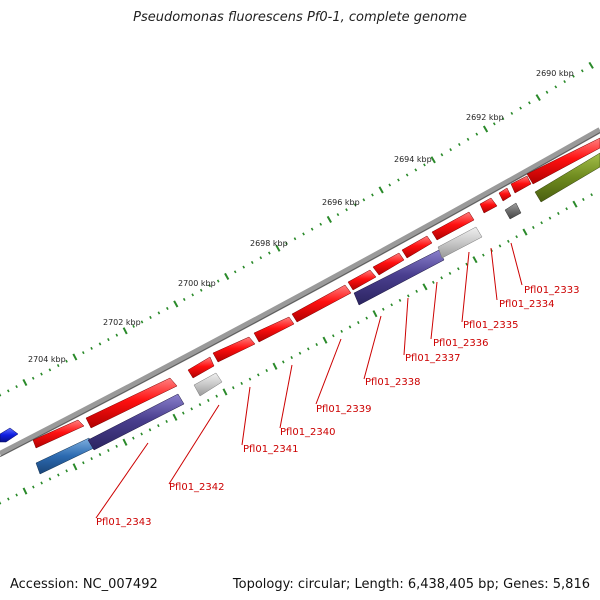 This screenshot has height=600, width=600. Describe the element at coordinates (513, 211) in the screenshot. I see `feature-2334-reverse` at that location.